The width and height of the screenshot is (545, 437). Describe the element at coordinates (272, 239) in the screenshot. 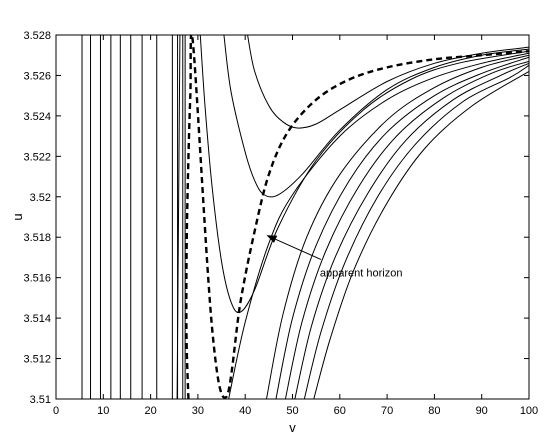

I see `annotation-arrowhead` at that location.